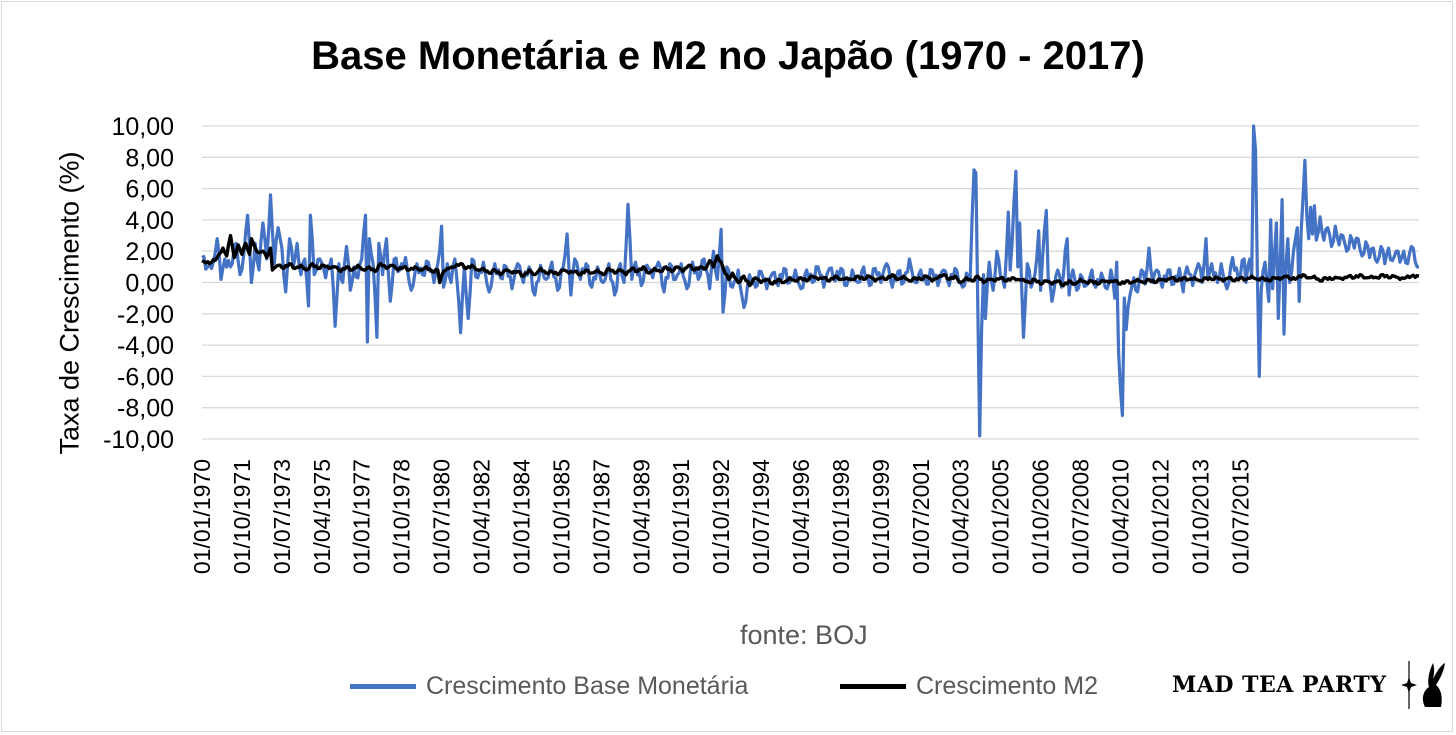 This screenshot has height=735, width=1456. Describe the element at coordinates (149, 221) in the screenshot. I see `y-tick-label: 4,00` at that location.